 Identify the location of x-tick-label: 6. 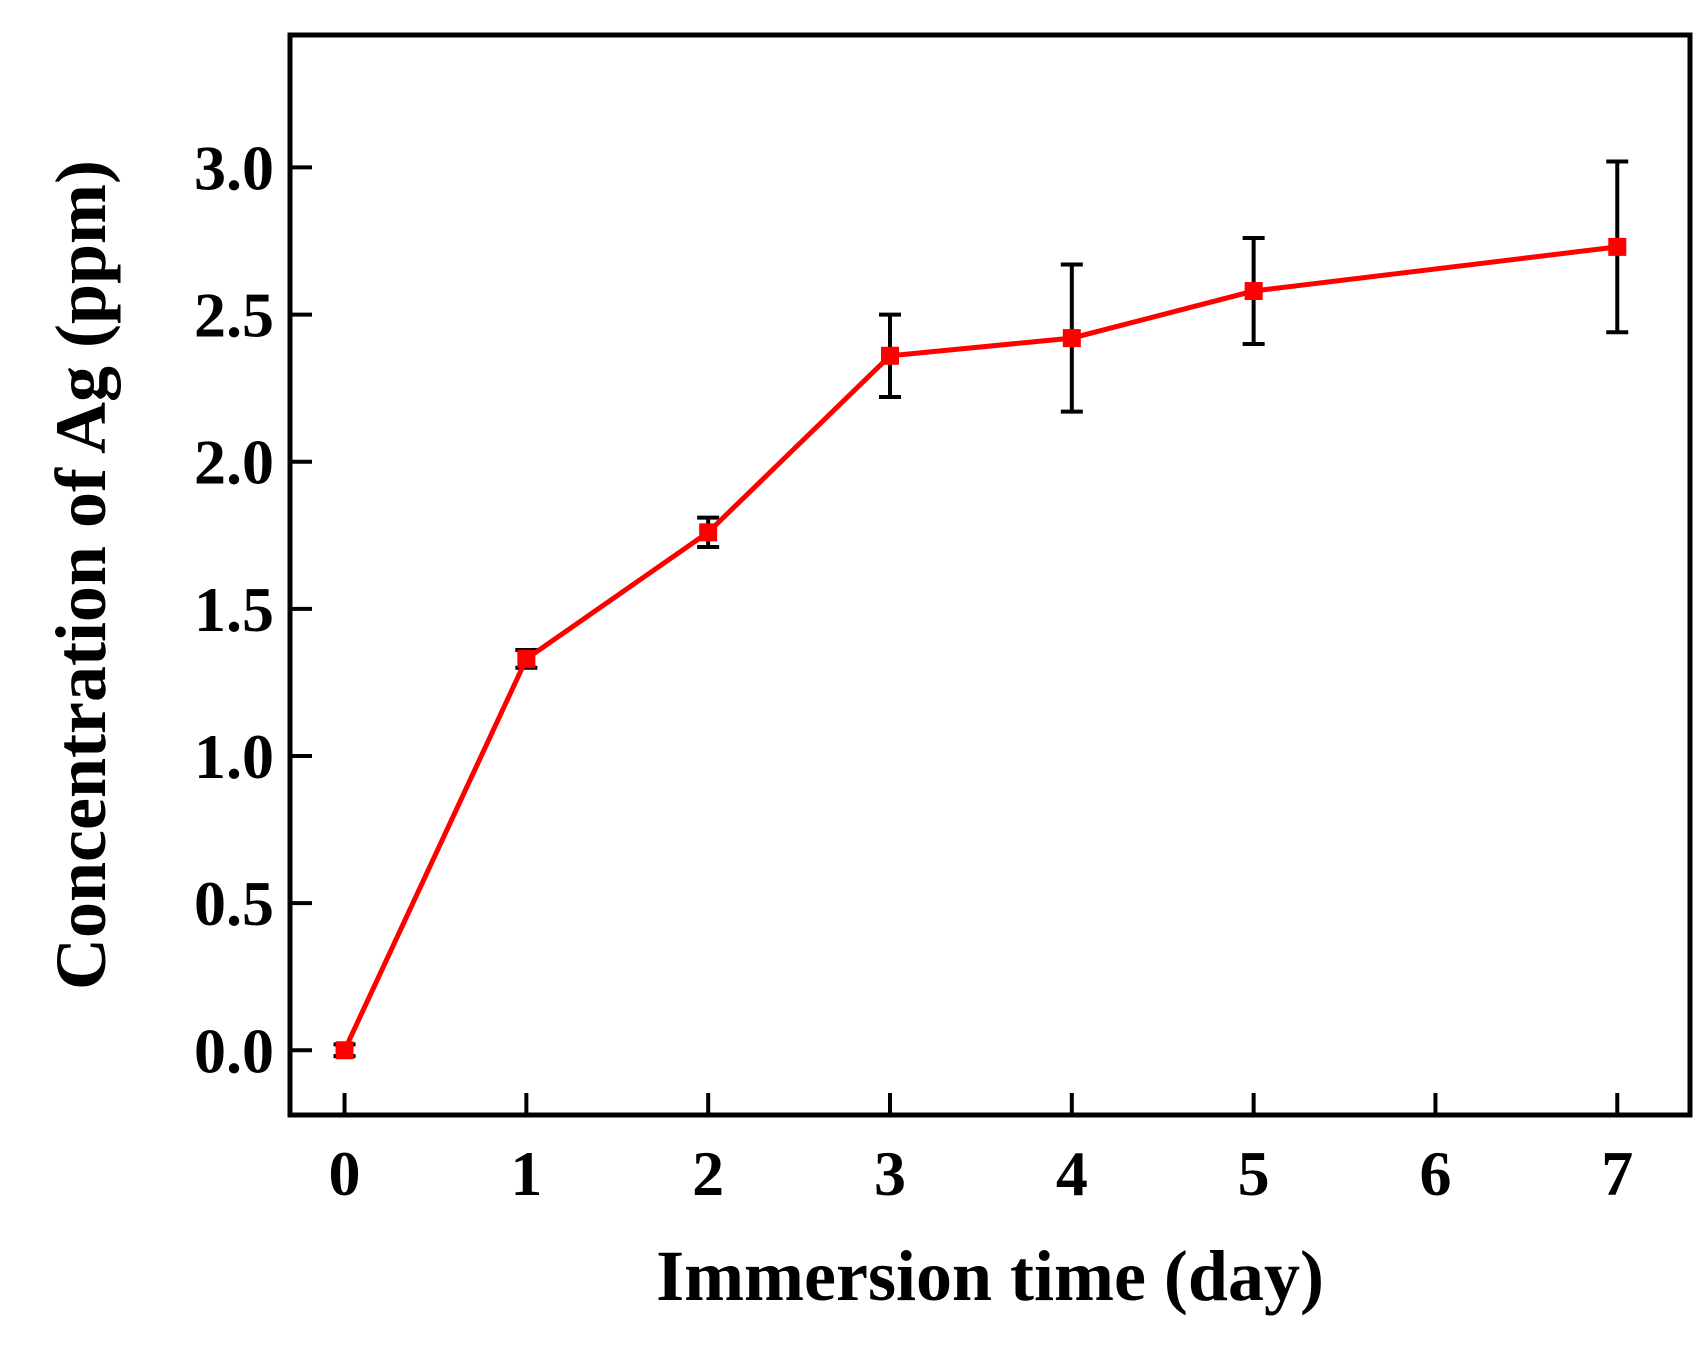
(1435, 1173).